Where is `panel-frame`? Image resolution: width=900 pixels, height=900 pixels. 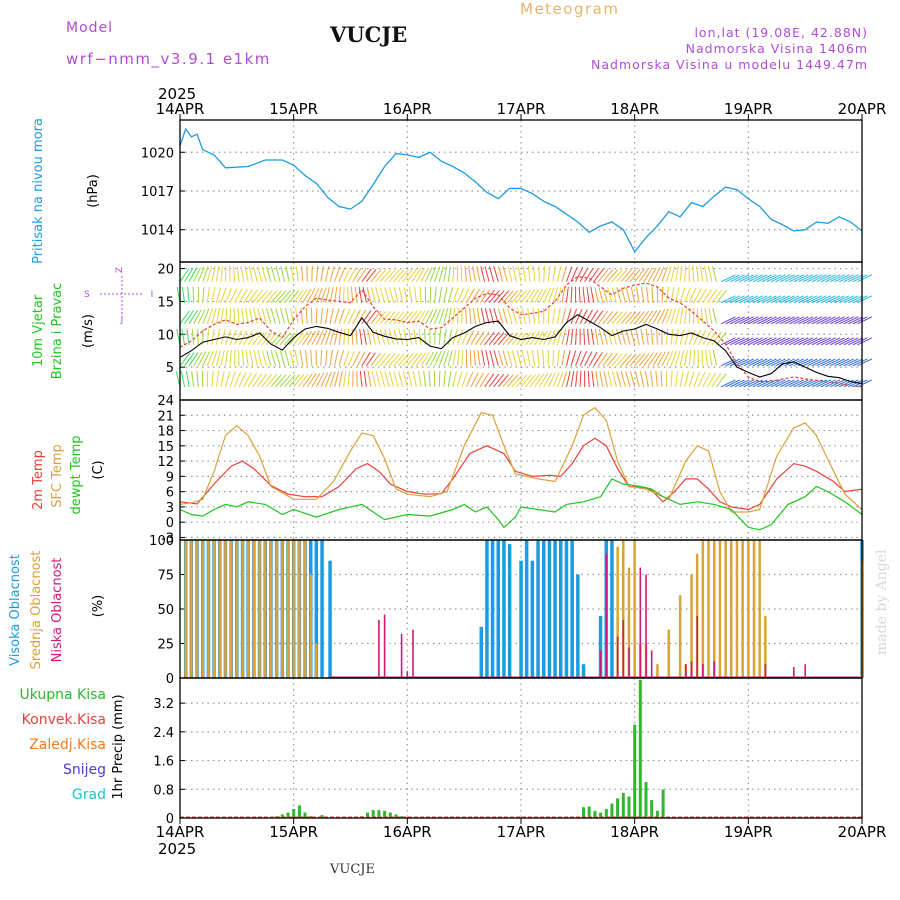 panel-frame is located at coordinates (521, 470).